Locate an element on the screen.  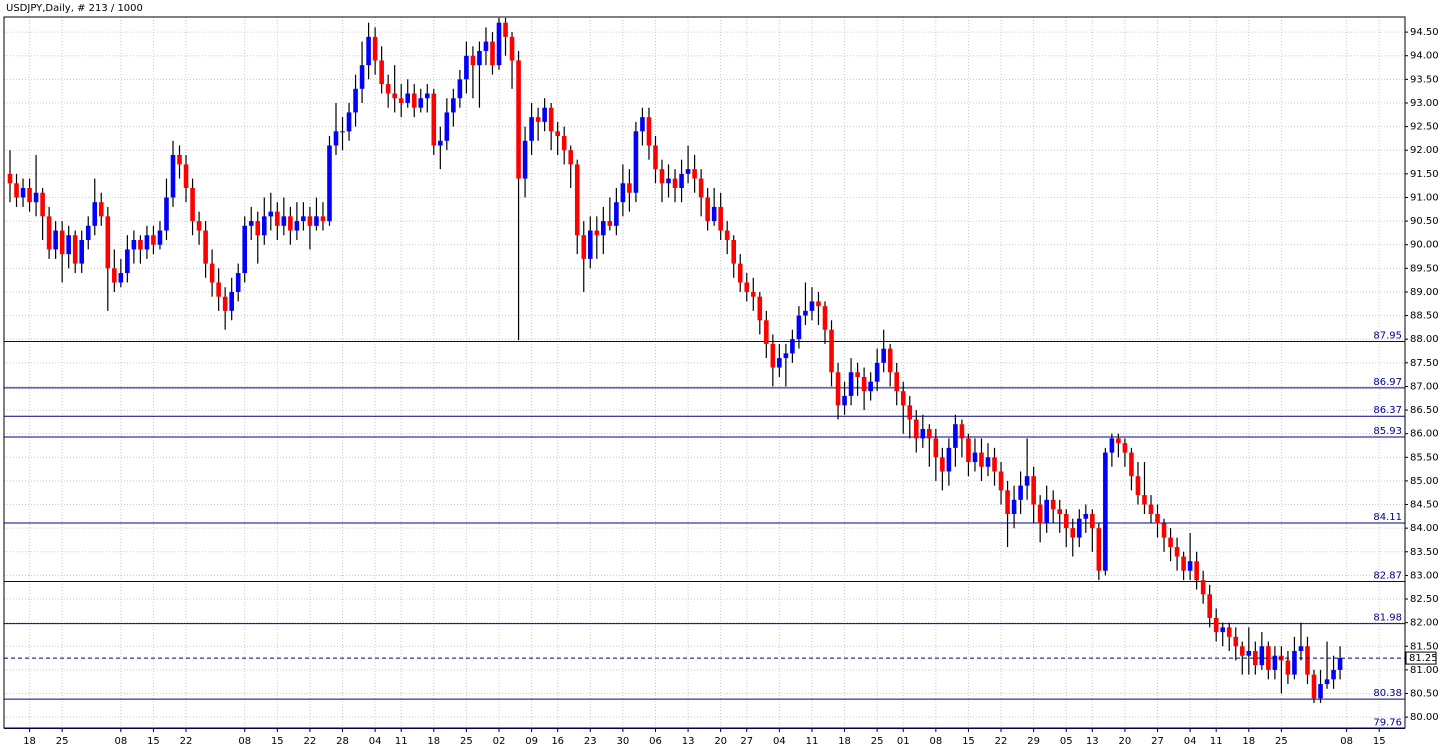
x-tick-label: 09 is located at coordinates (531, 741).